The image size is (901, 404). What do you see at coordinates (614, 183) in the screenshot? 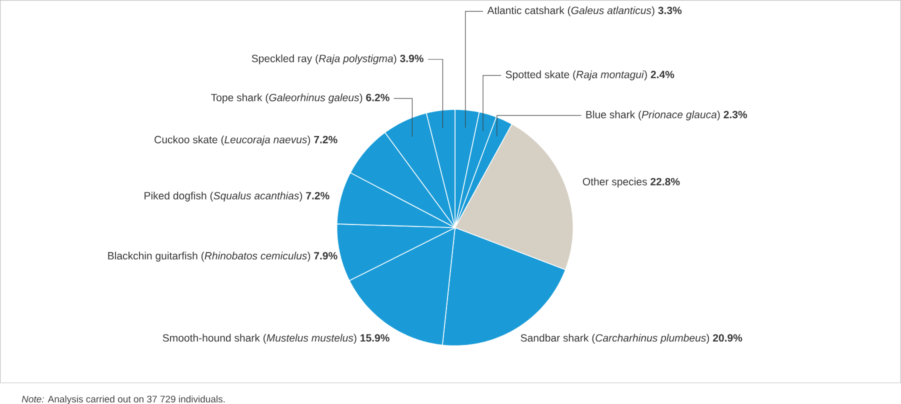
I see `slice-label: Other species` at bounding box center [614, 183].